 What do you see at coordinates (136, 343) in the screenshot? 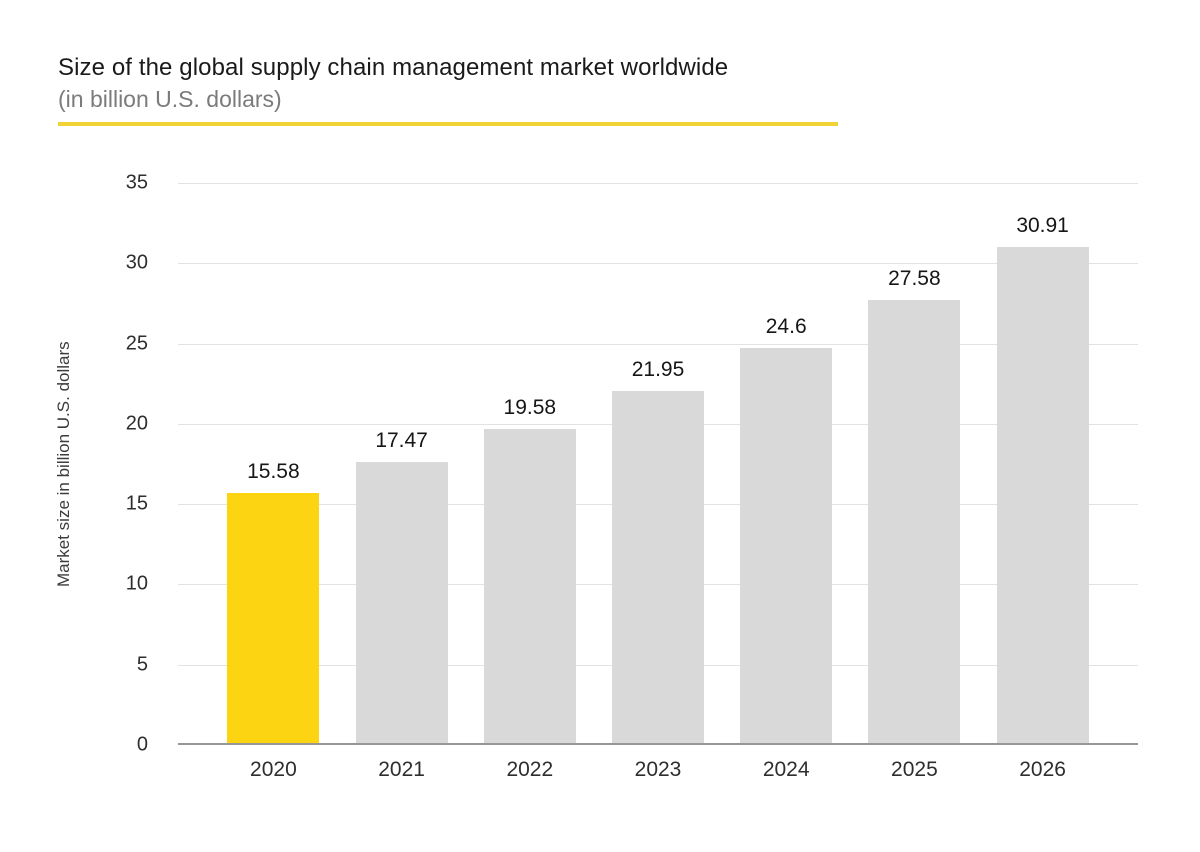
I see `y-tick-label: 25` at bounding box center [136, 343].